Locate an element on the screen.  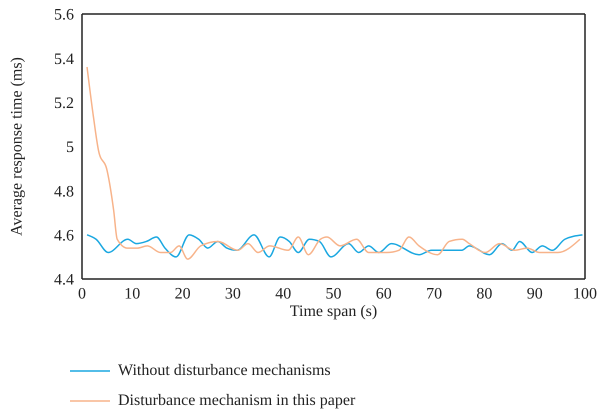
x-tick-label: 80 is located at coordinates (484, 293).